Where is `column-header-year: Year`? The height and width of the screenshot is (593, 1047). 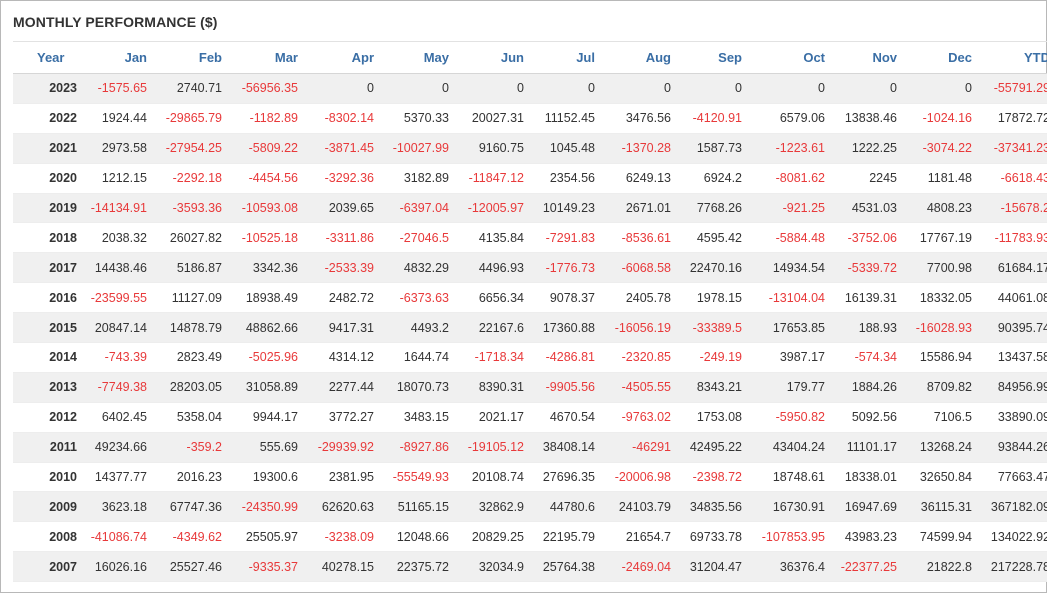 column-header-year: Year is located at coordinates (45, 57).